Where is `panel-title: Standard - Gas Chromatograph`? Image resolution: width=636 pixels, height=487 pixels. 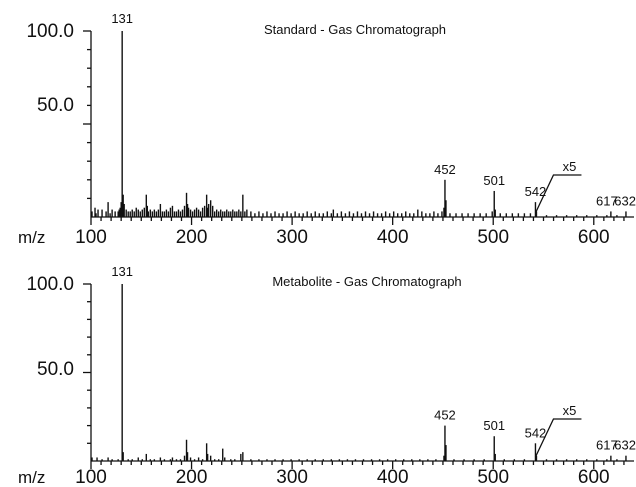 panel-title: Standard - Gas Chromatograph is located at coordinates (355, 29).